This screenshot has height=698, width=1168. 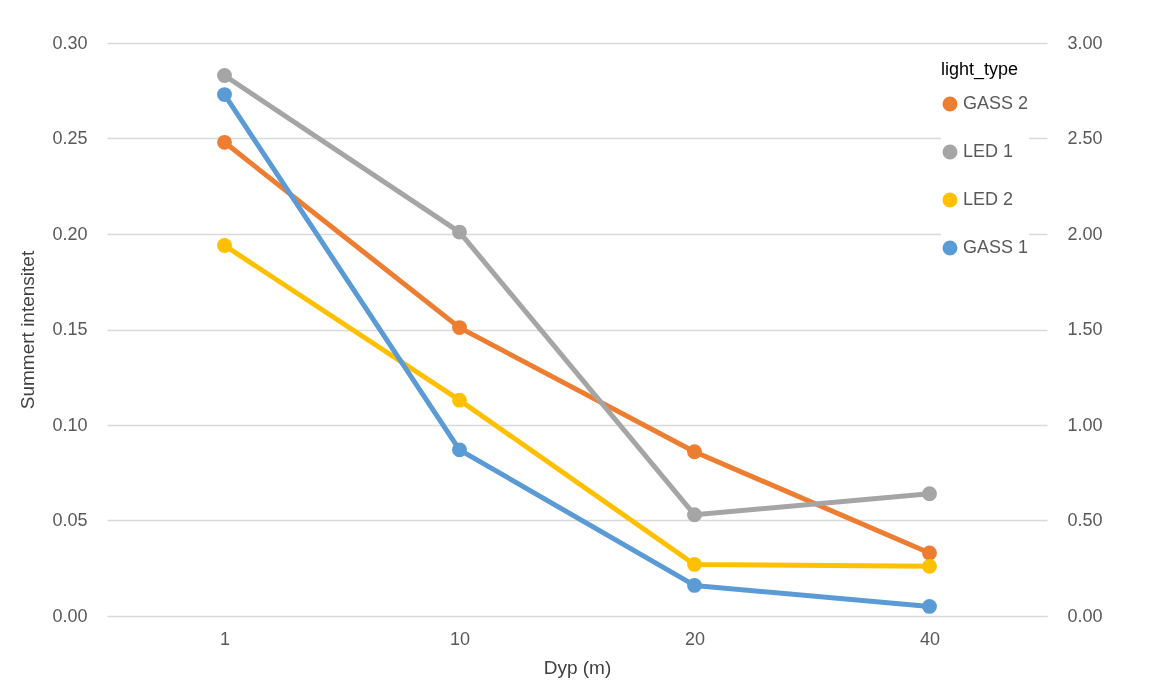 What do you see at coordinates (70, 424) in the screenshot?
I see `y-tick-label: 0.10` at bounding box center [70, 424].